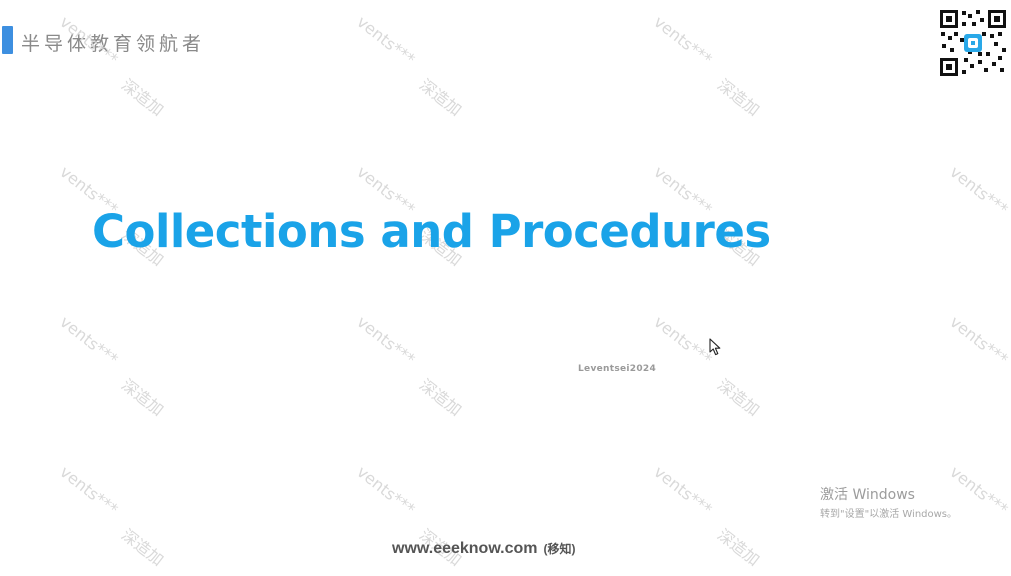 The height and width of the screenshot is (576, 1011). I want to click on brand-text: 半导体教育领航者, so click(113, 44).